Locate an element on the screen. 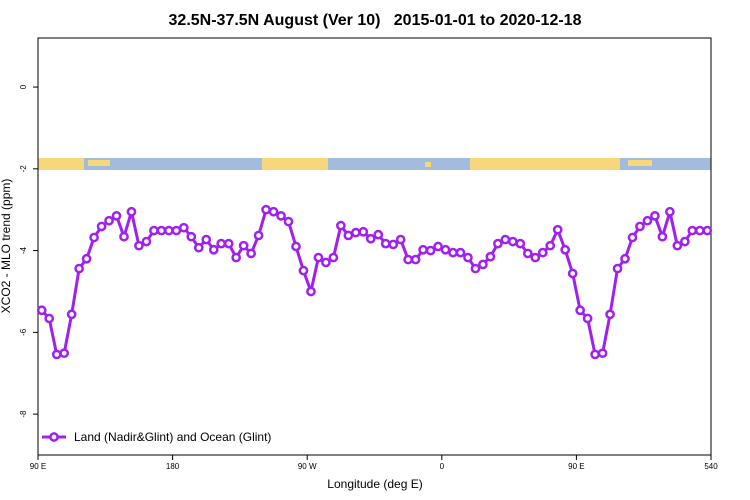 This screenshot has height=500, width=750. x-tick-label: 180 is located at coordinates (173, 466).